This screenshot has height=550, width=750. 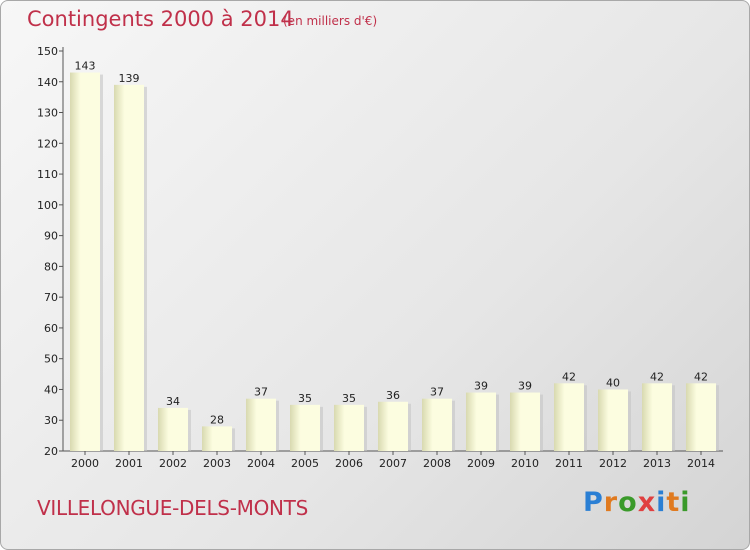 I want to click on chart-subtitle: (en milliers d'€), so click(x=330, y=21).